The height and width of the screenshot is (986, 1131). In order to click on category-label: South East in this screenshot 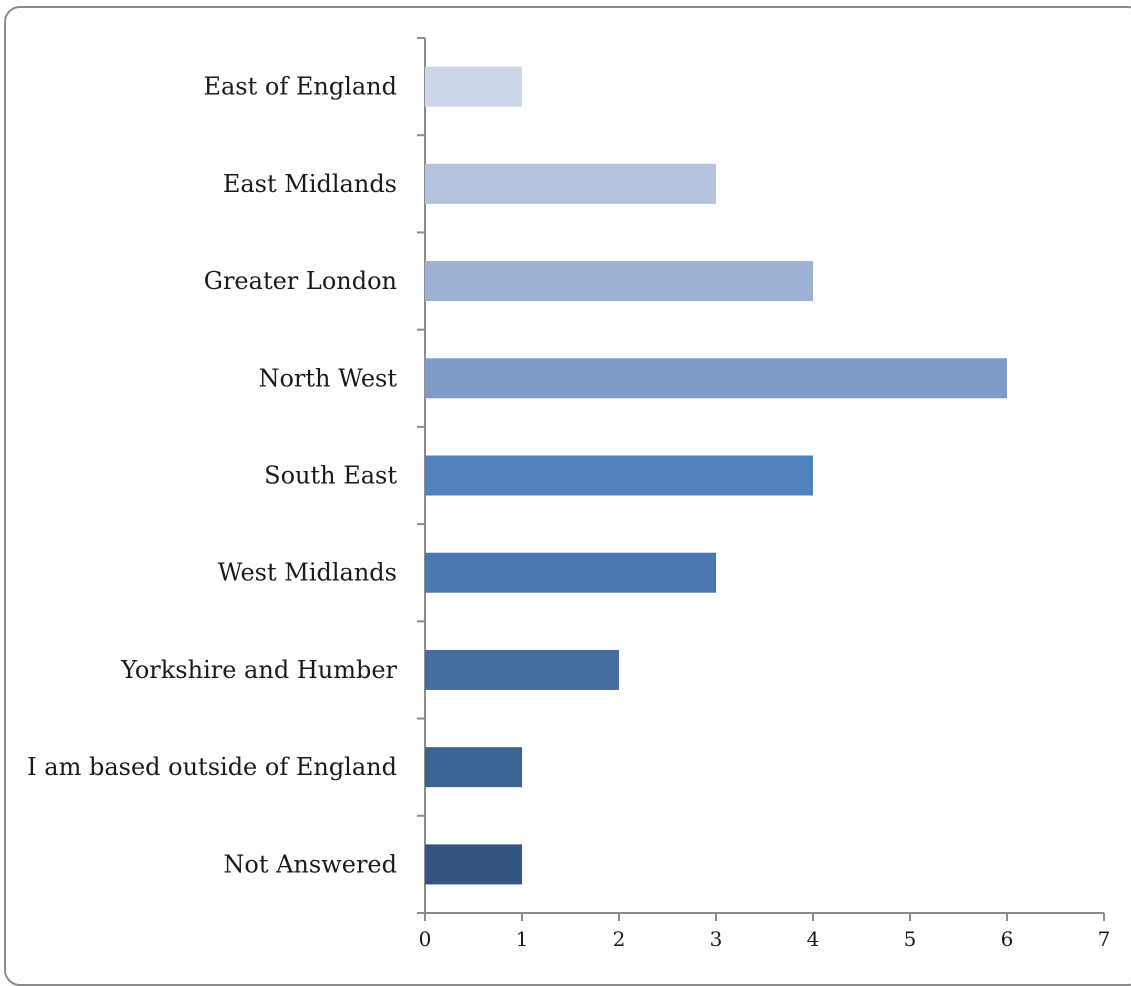, I will do `click(330, 476)`.